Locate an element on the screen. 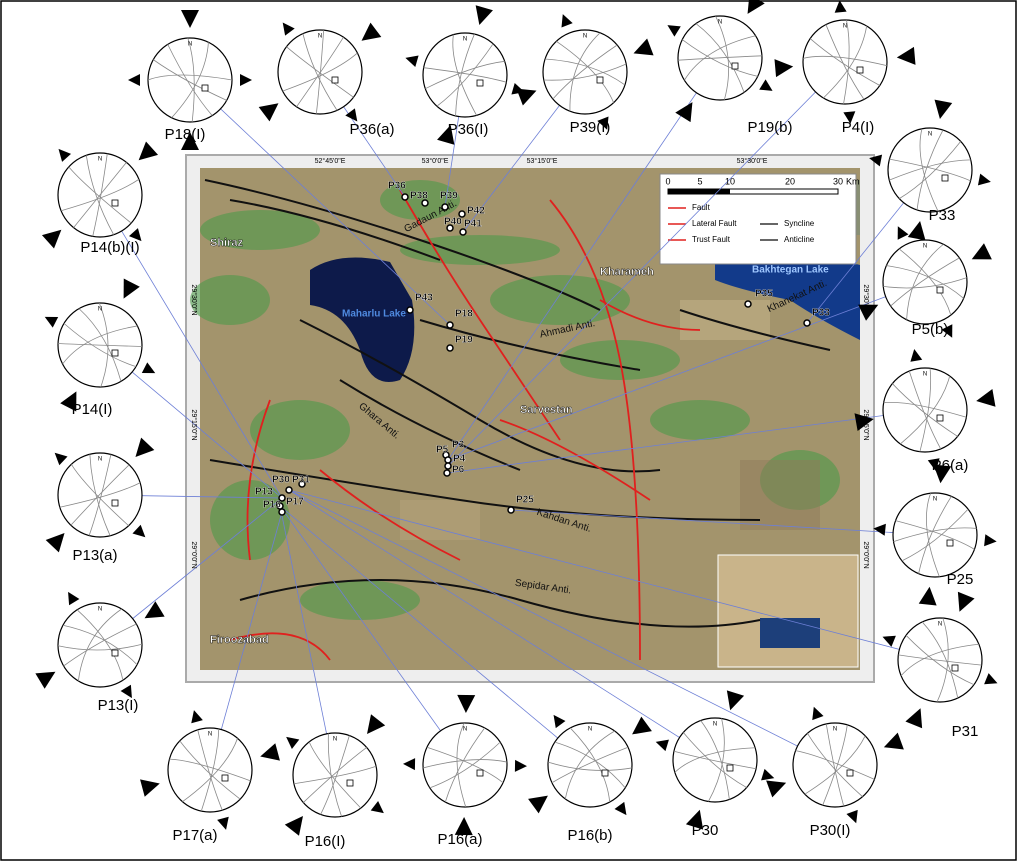 The image size is (1017, 866). stereonet-label: P31 is located at coordinates (965, 731).